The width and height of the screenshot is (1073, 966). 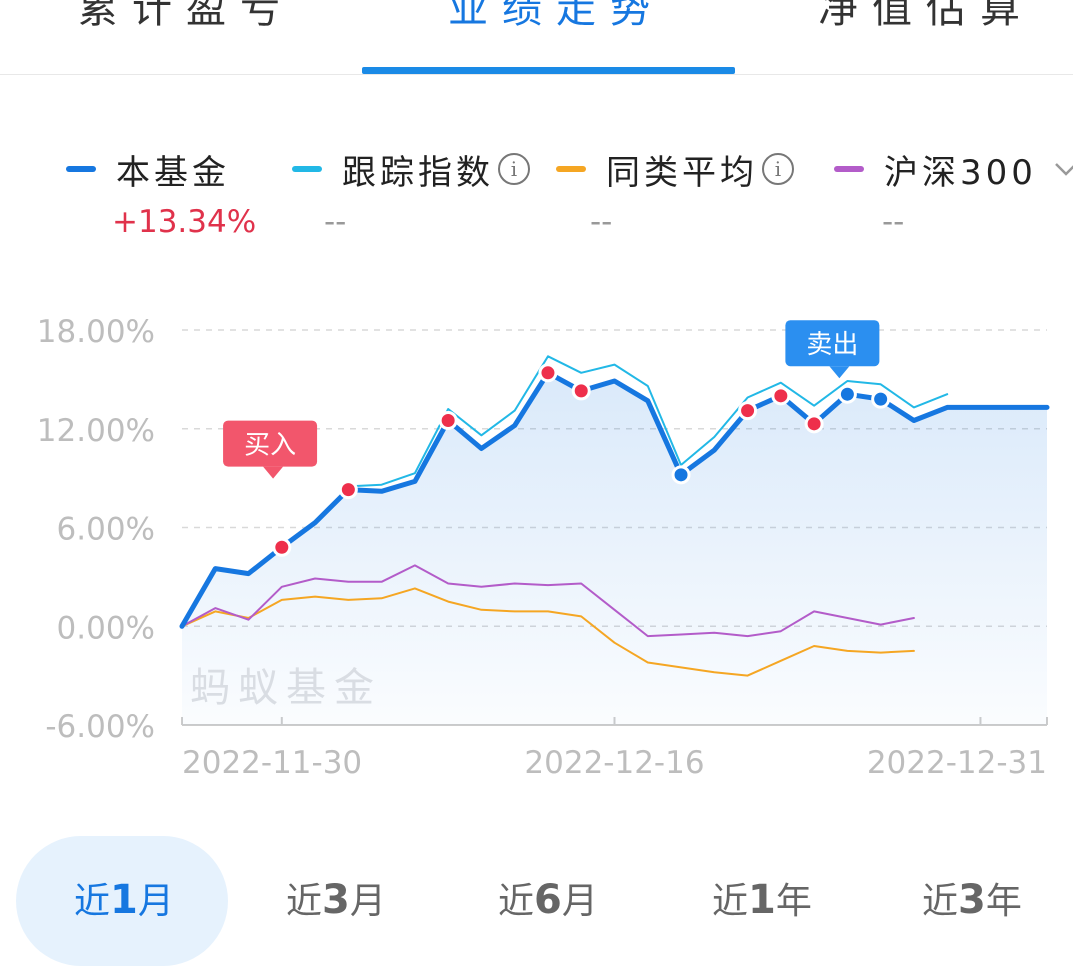 I want to click on sell-callout, so click(x=832, y=343).